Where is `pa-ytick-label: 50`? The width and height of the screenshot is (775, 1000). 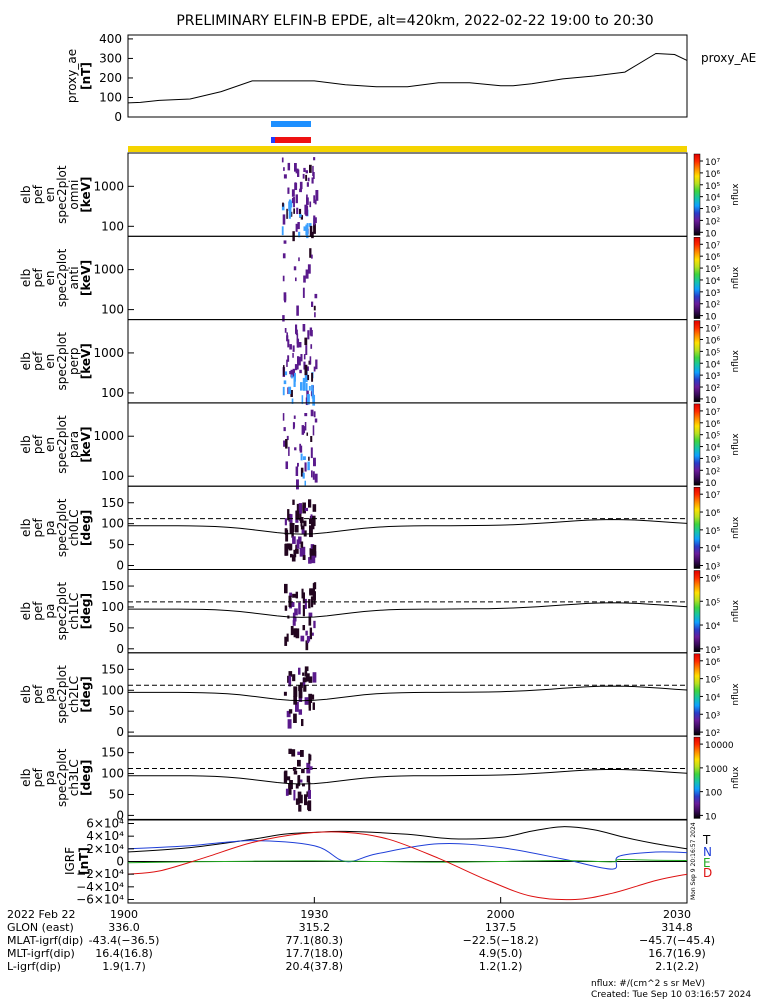 pa-ytick-label: 50 is located at coordinates (116, 628).